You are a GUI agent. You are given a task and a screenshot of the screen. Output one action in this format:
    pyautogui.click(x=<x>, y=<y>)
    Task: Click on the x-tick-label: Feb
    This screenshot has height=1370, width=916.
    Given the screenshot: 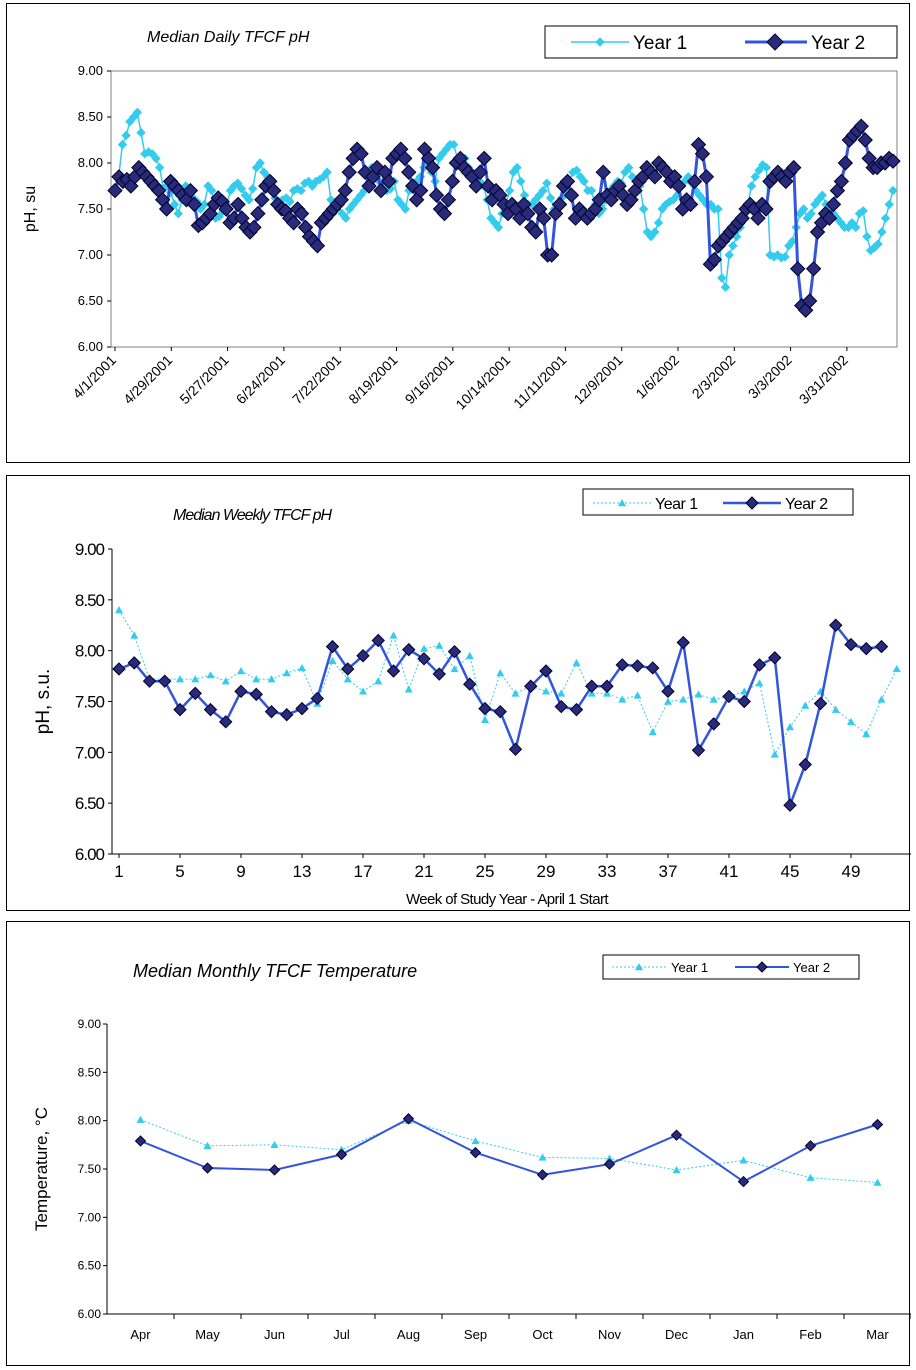 What is the action you would take?
    pyautogui.click(x=810, y=1334)
    